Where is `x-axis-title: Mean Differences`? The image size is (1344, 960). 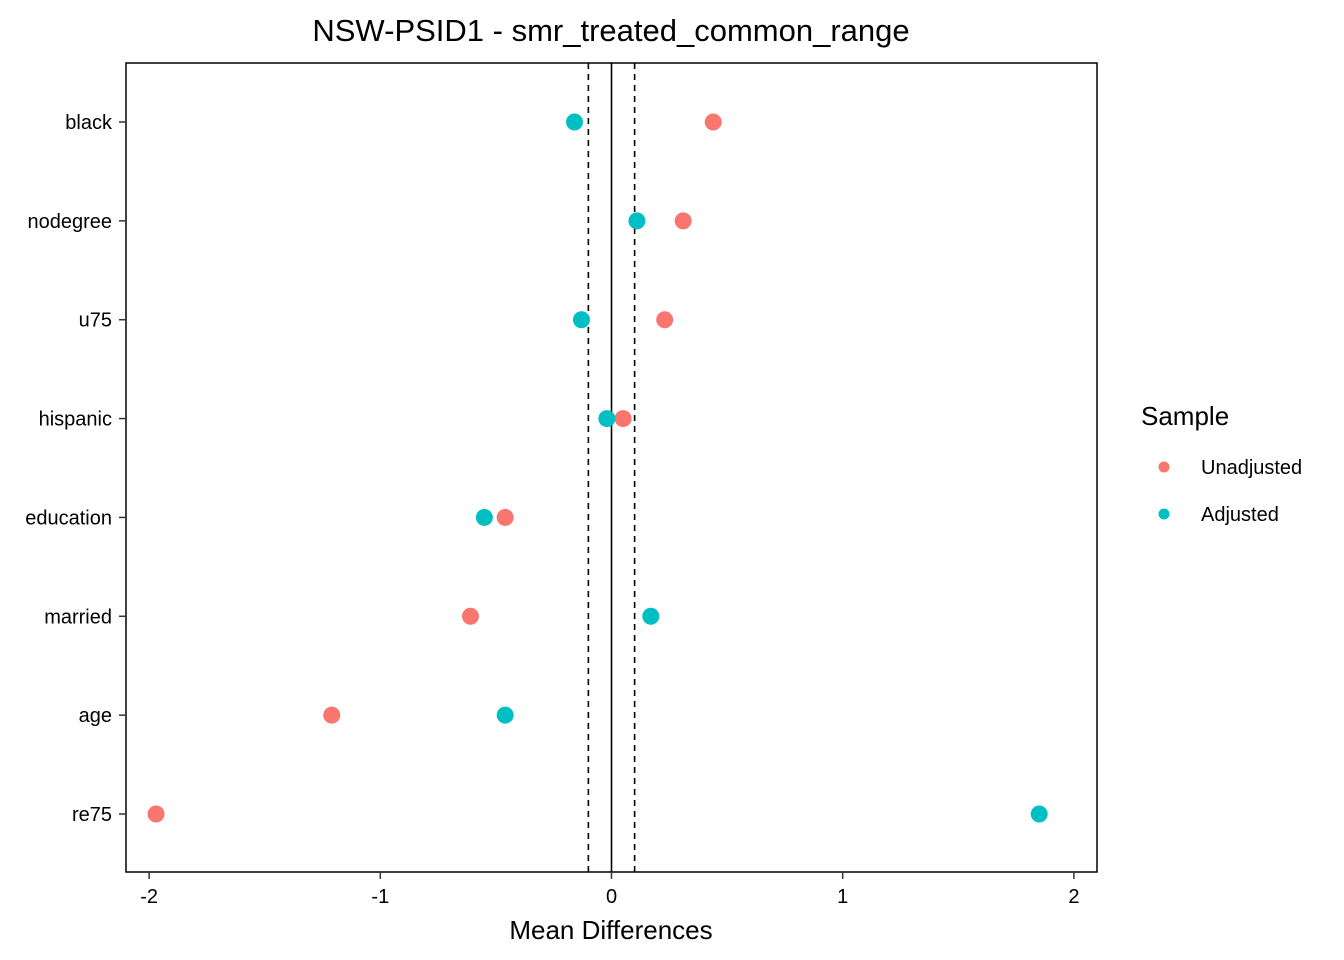 x-axis-title: Mean Differences is located at coordinates (610, 930).